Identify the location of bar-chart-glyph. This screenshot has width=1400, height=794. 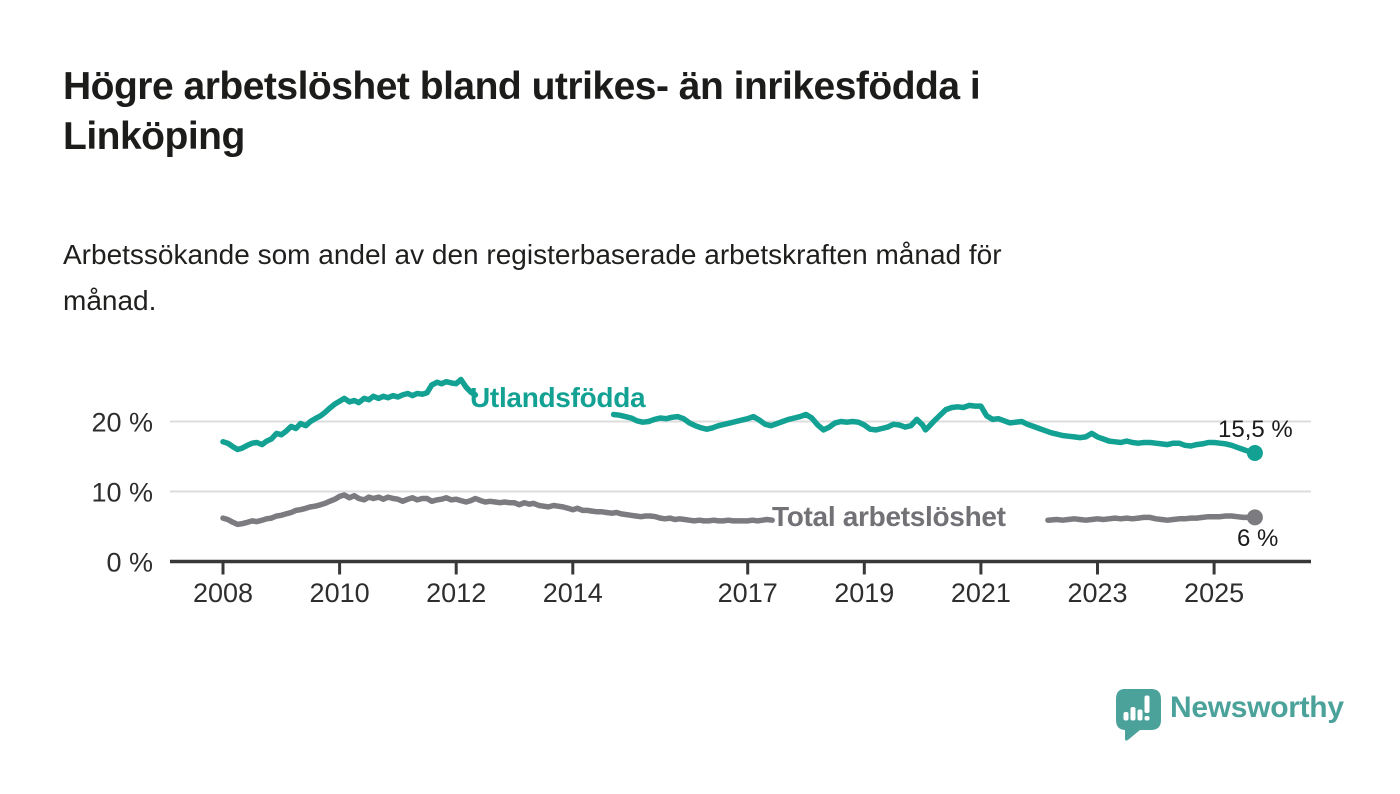
(1136, 708).